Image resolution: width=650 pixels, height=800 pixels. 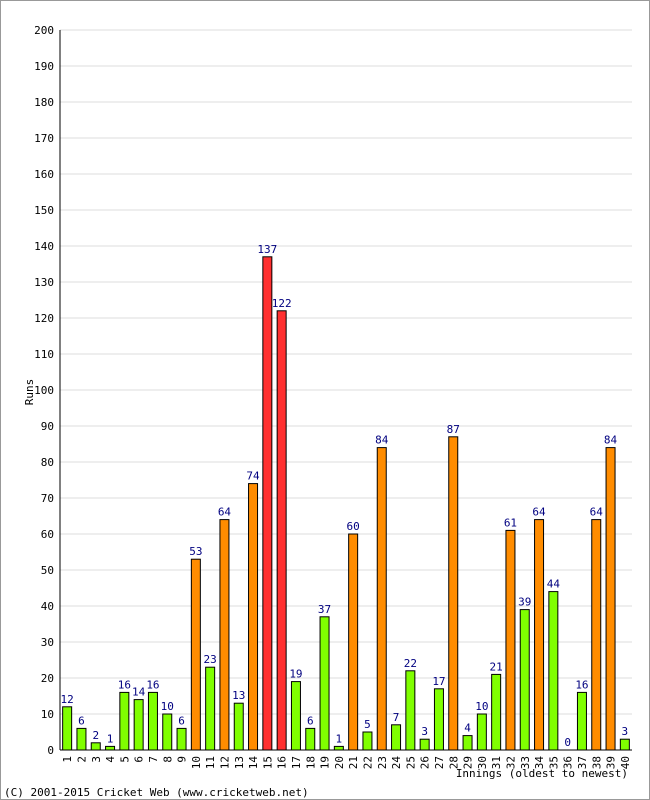 What do you see at coordinates (267, 762) in the screenshot?
I see `x-tick-label: 15` at bounding box center [267, 762].